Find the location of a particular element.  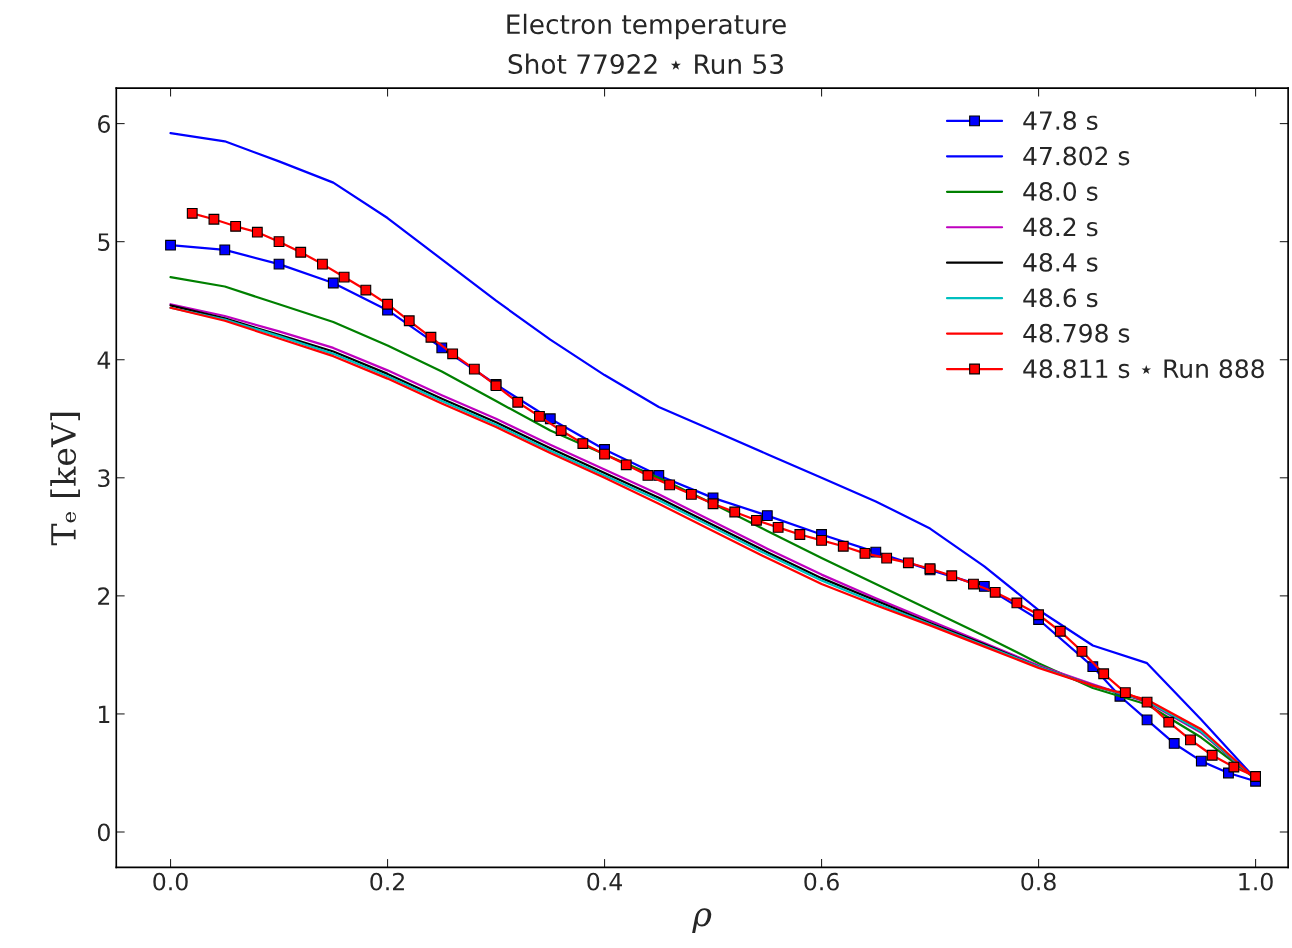

y-tick-label: 1 is located at coordinates (104, 714).